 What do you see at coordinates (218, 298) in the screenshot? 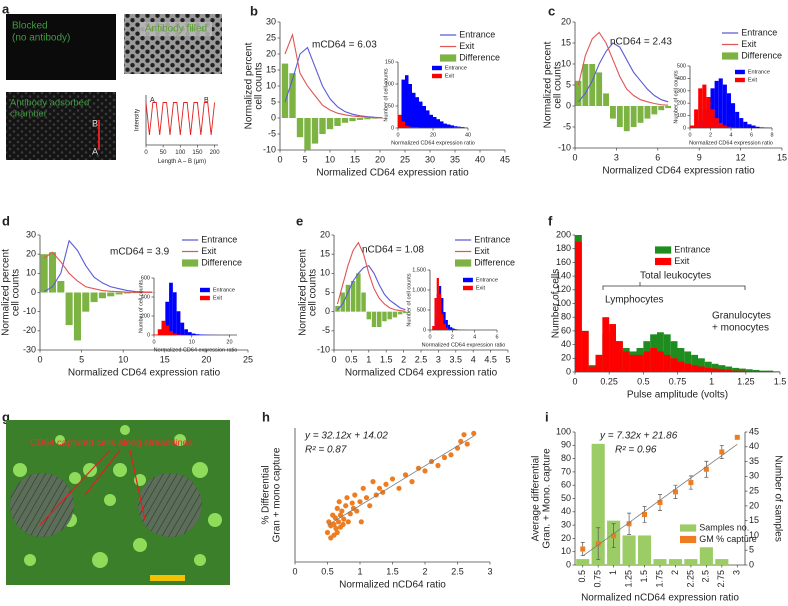
I see `legend-label: Exit` at bounding box center [218, 298].